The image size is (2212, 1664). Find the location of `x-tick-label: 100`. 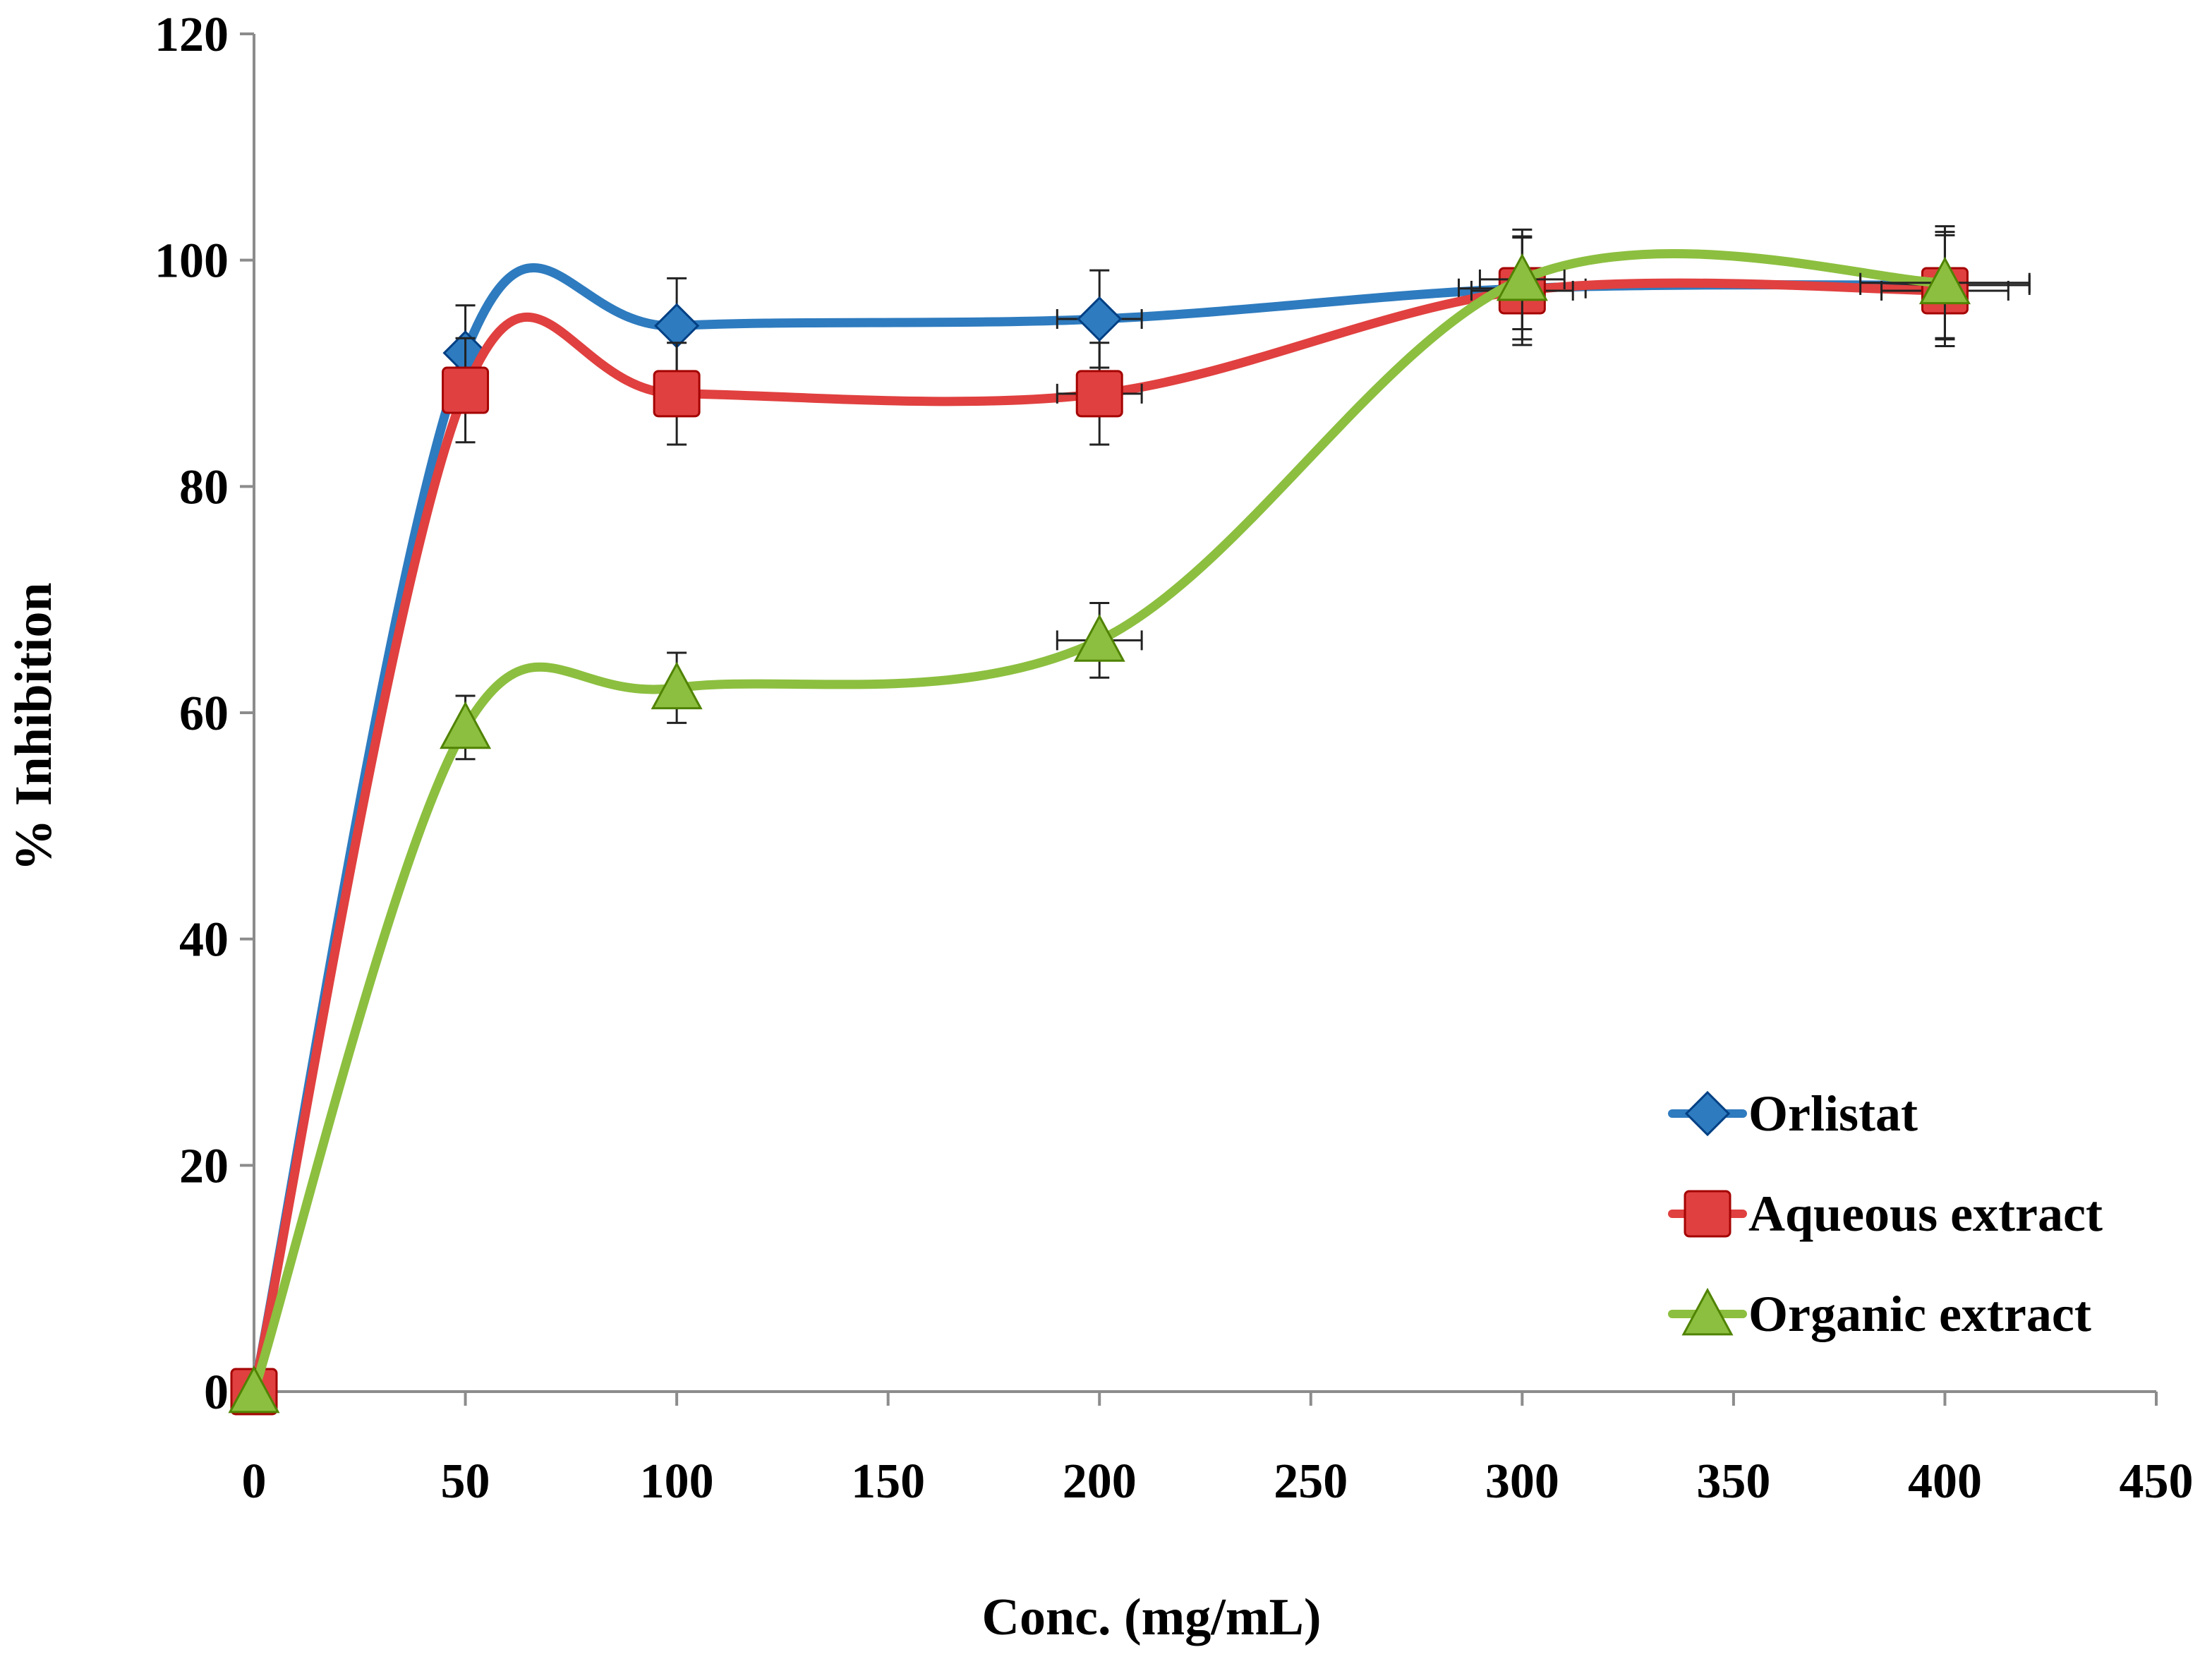

x-tick-label: 100 is located at coordinates (677, 1481).